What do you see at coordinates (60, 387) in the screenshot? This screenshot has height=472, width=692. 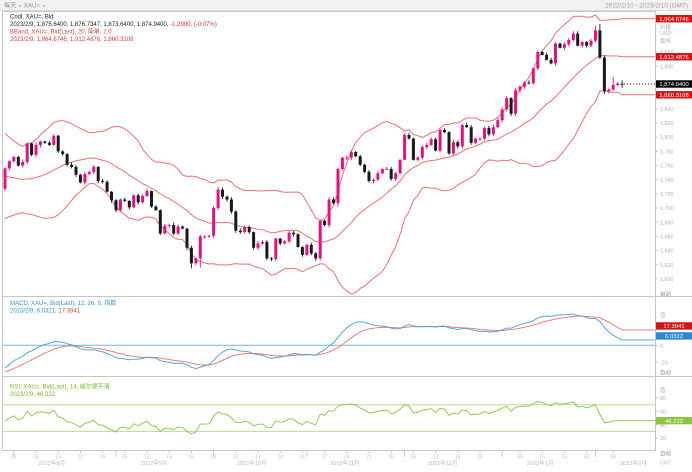 I see `svg-text:RSI, XAU=, Bid(Last), 14, 威尔德平: RSI, XAU=, Bid(Last), 14, 威尔德平滑` at bounding box center [60, 387].